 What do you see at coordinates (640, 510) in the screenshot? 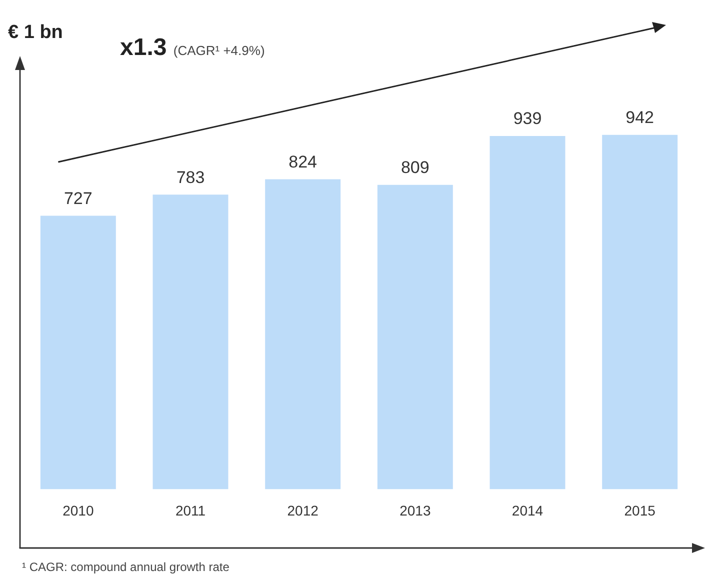
I see `x-tick-label: 2015` at bounding box center [640, 510].